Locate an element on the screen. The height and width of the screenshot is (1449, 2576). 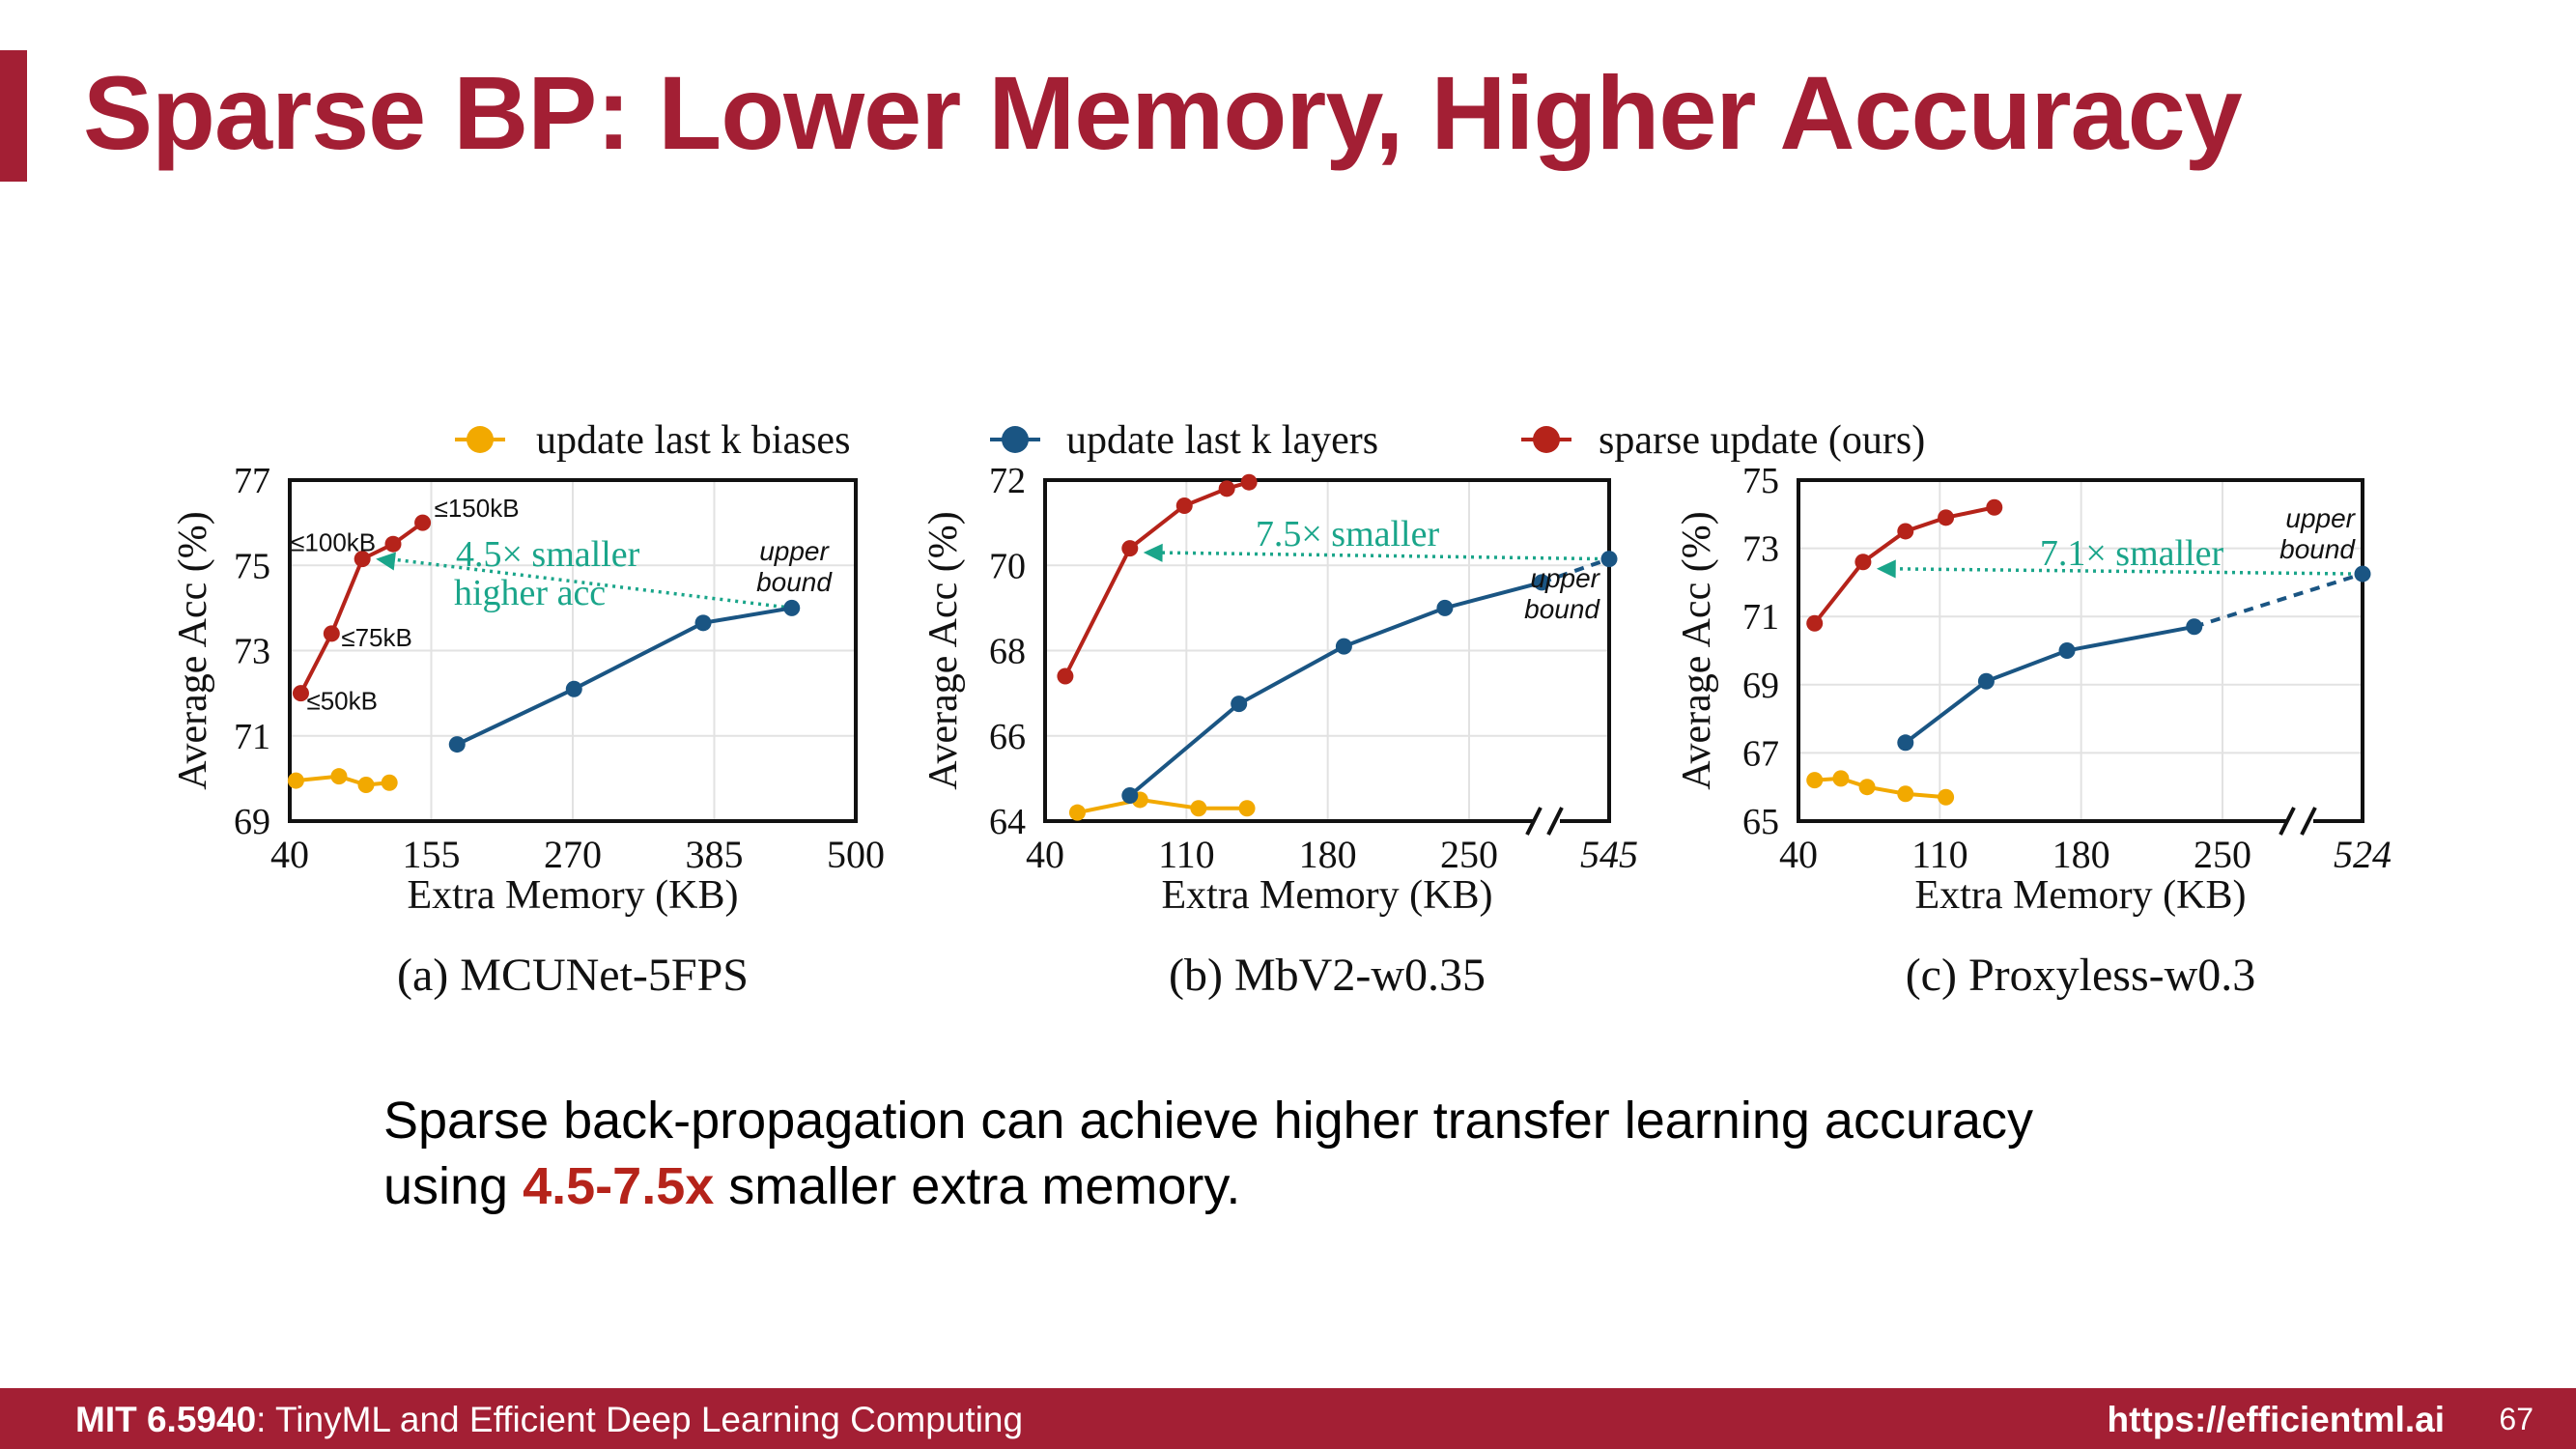
caption-highlight: 4.5-7.5x is located at coordinates (619, 1186).